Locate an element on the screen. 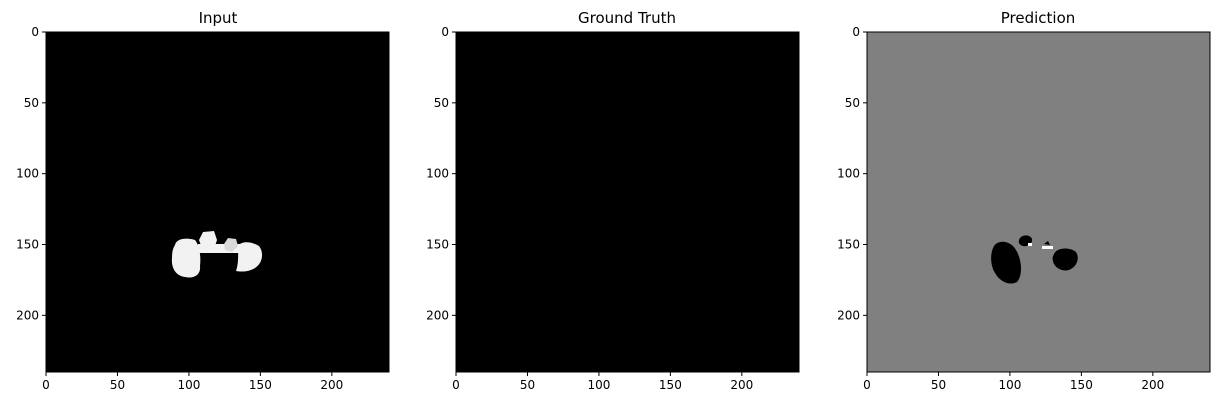  panel-title: Ground Truth is located at coordinates (627, 18).